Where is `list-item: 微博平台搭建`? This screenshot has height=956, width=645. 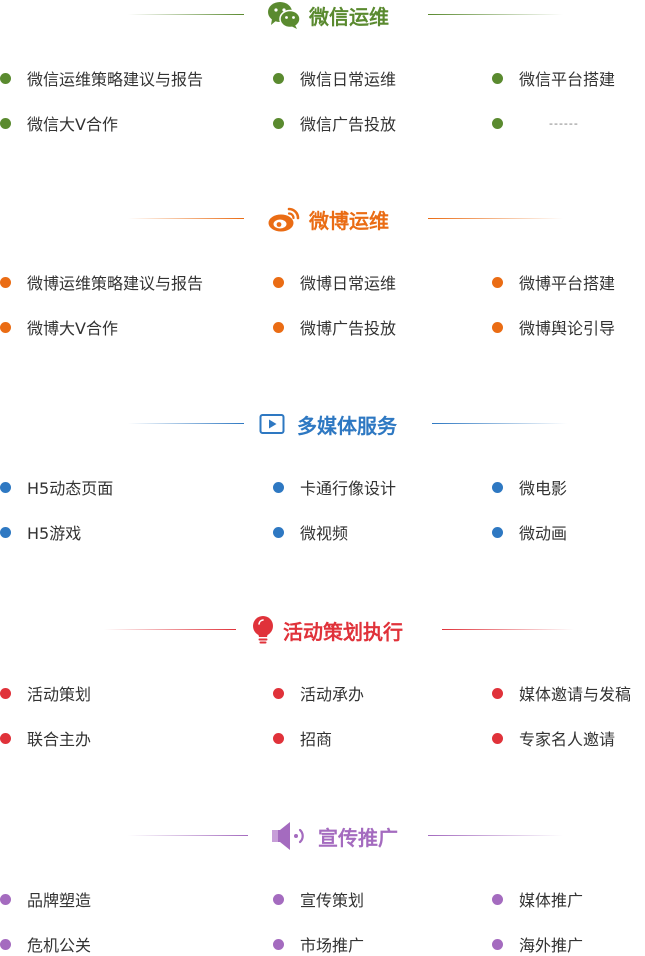 list-item: 微博平台搭建 is located at coordinates (553, 282).